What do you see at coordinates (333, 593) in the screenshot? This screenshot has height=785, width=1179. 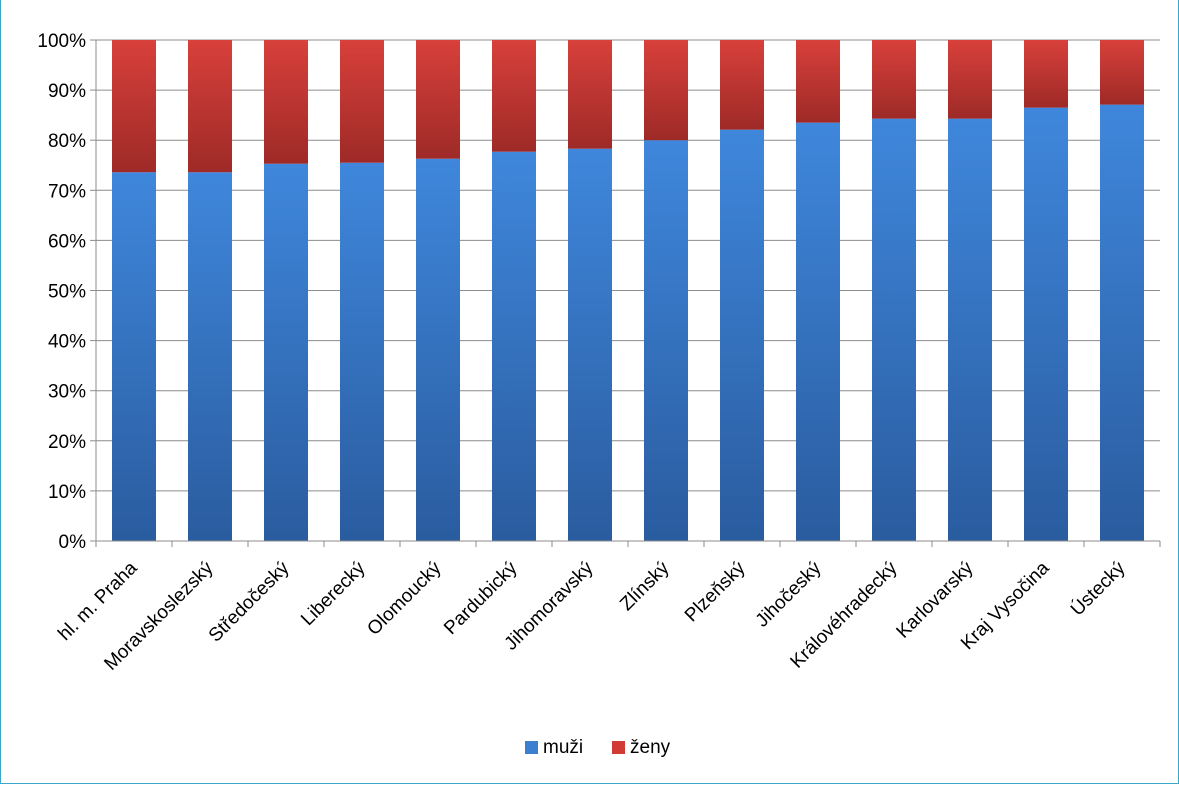 I see `x-tick-label: Liberecký` at bounding box center [333, 593].